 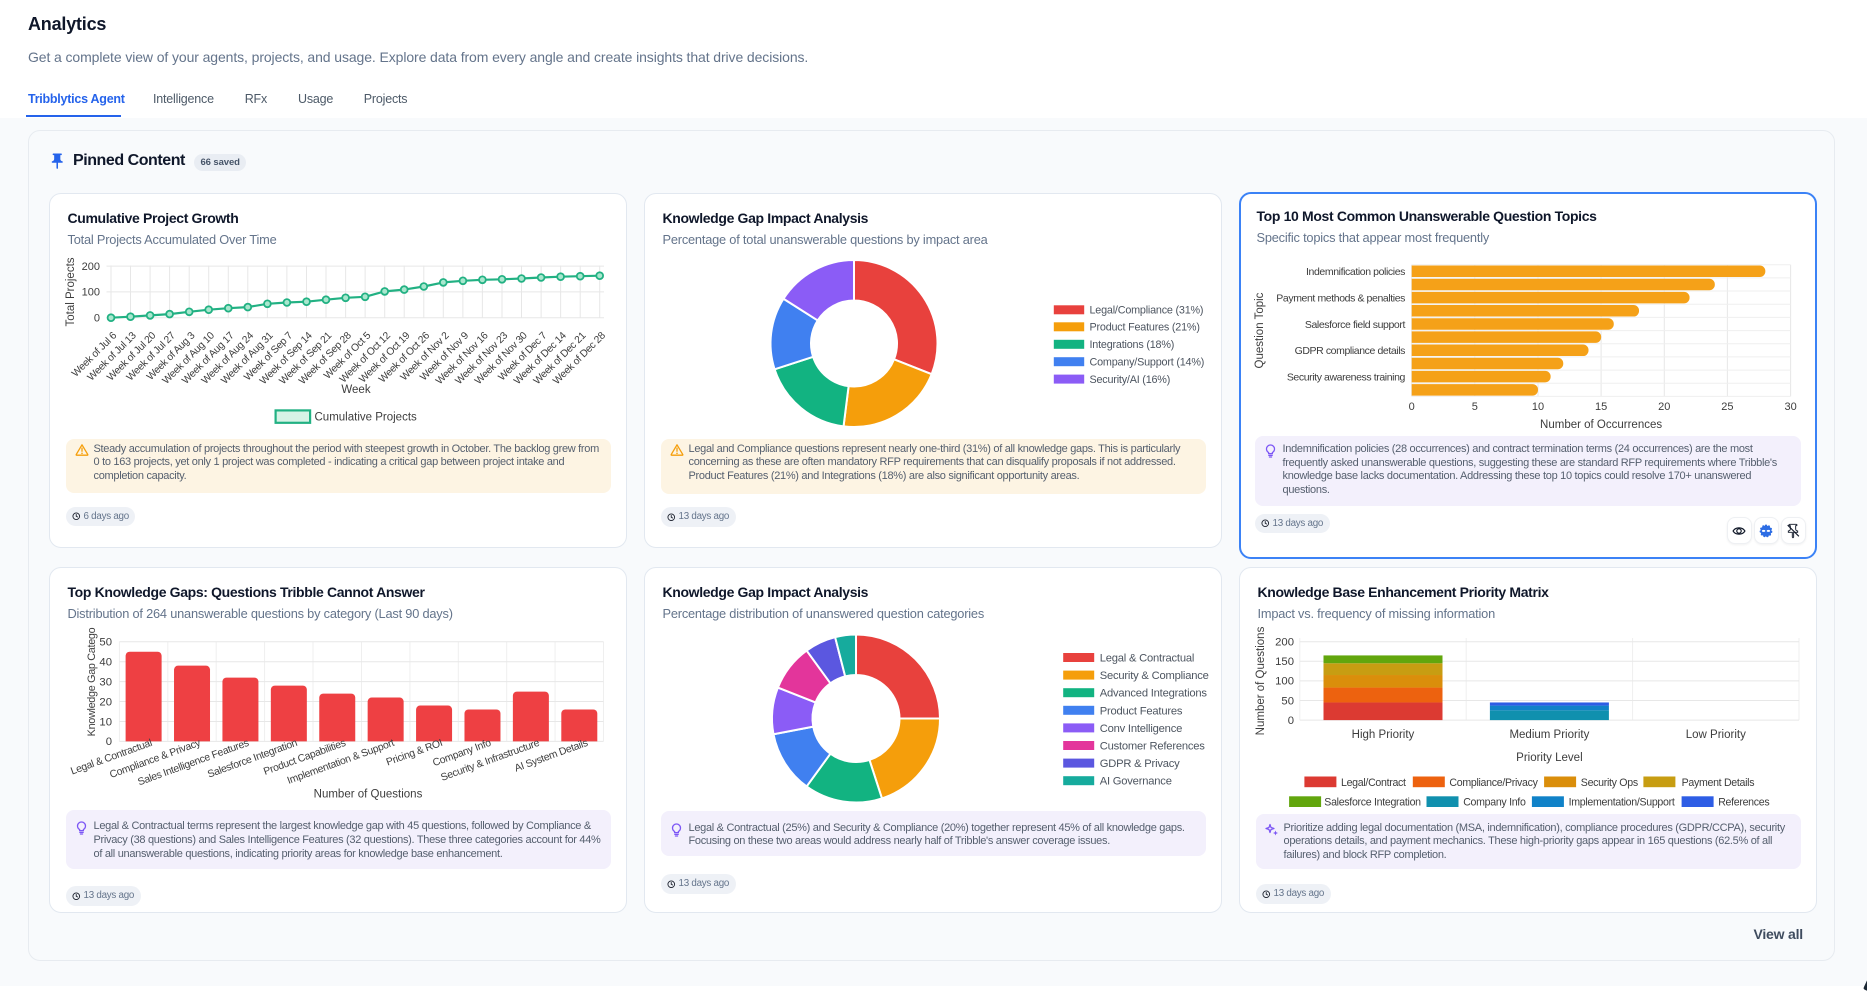 What do you see at coordinates (1743, 803) in the screenshot?
I see `svg-text: References` at bounding box center [1743, 803].